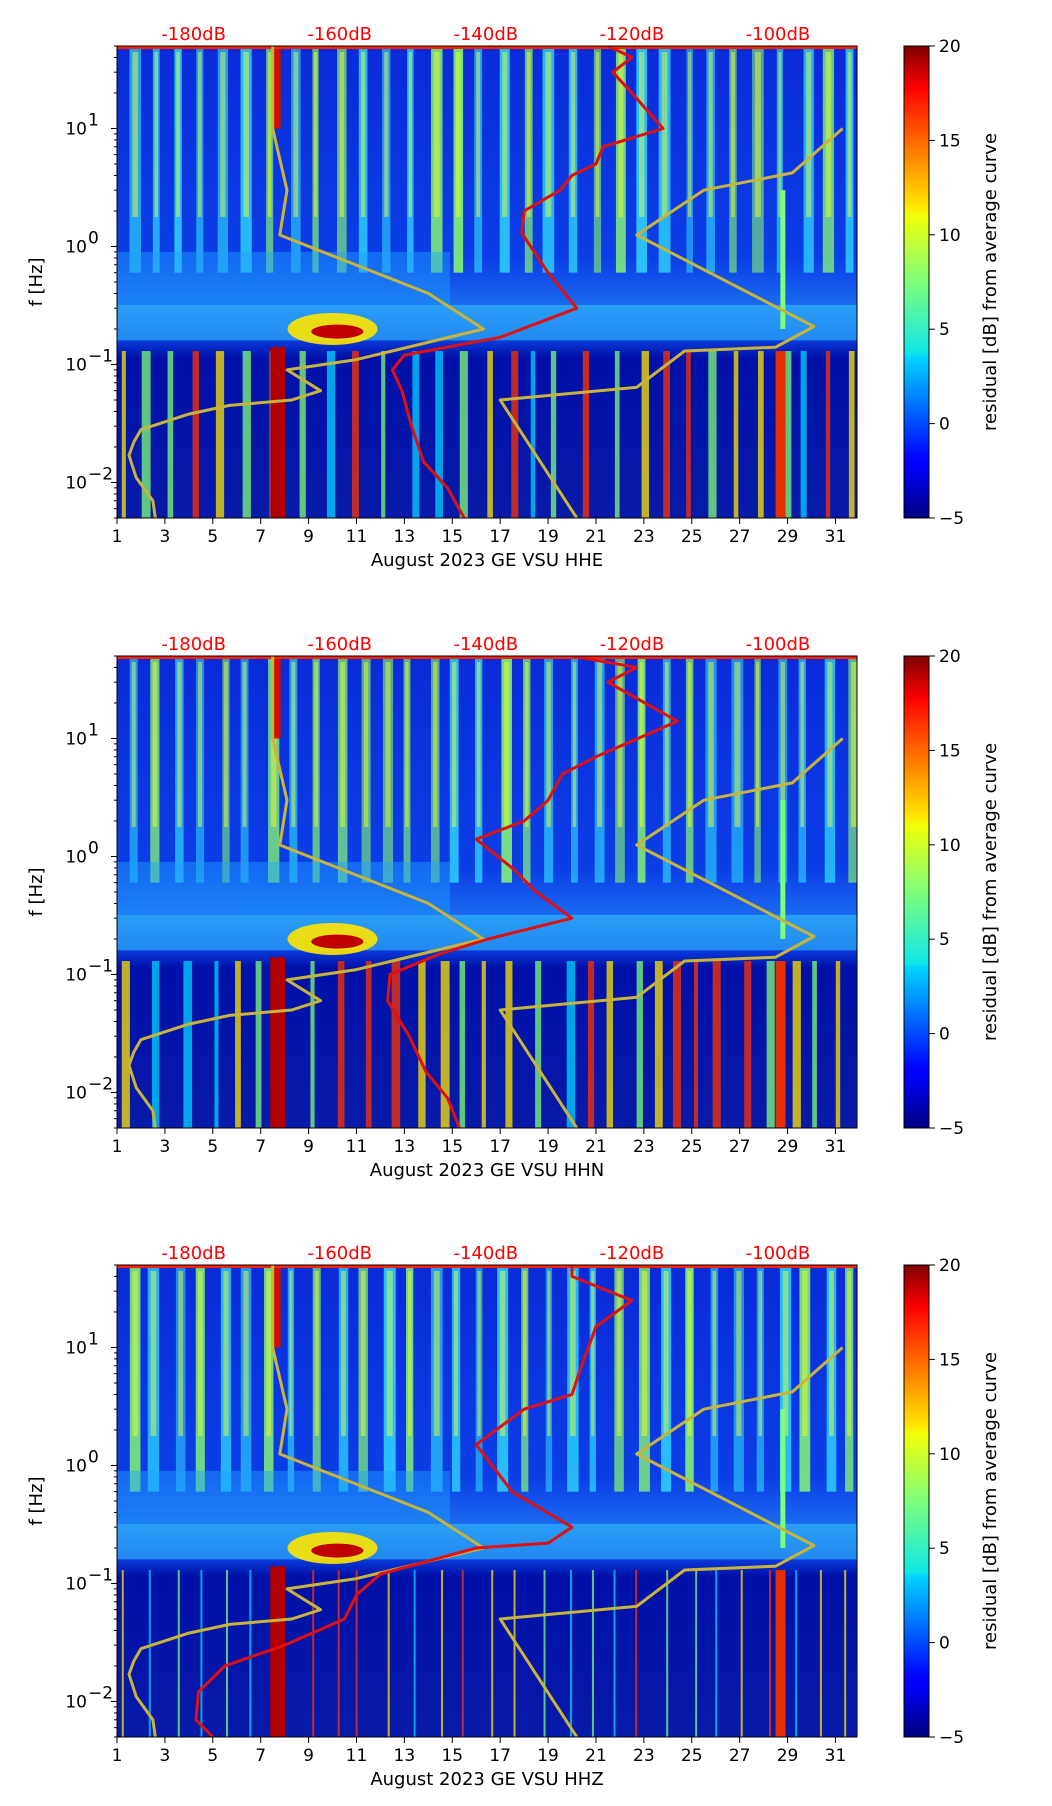 The image size is (1052, 1806). What do you see at coordinates (950, 1360) in the screenshot?
I see `colorbar-tick-label: 15` at bounding box center [950, 1360].